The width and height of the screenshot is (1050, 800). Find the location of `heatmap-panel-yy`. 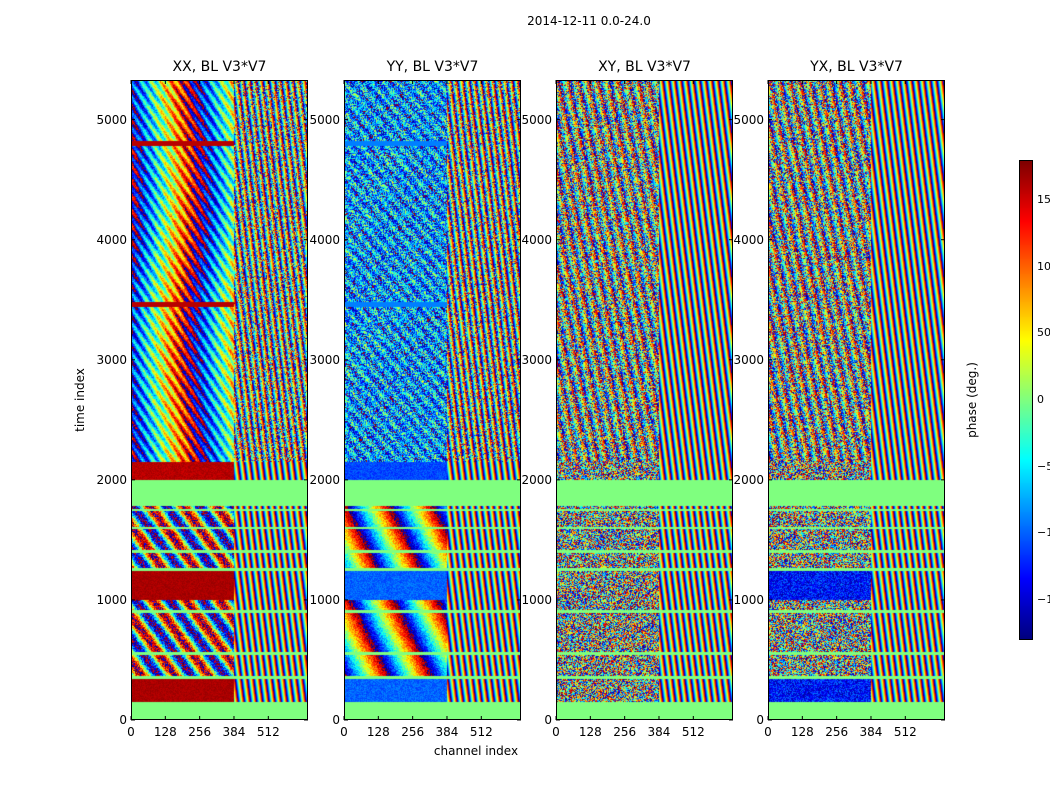

heatmap-panel-yy is located at coordinates (432, 400).